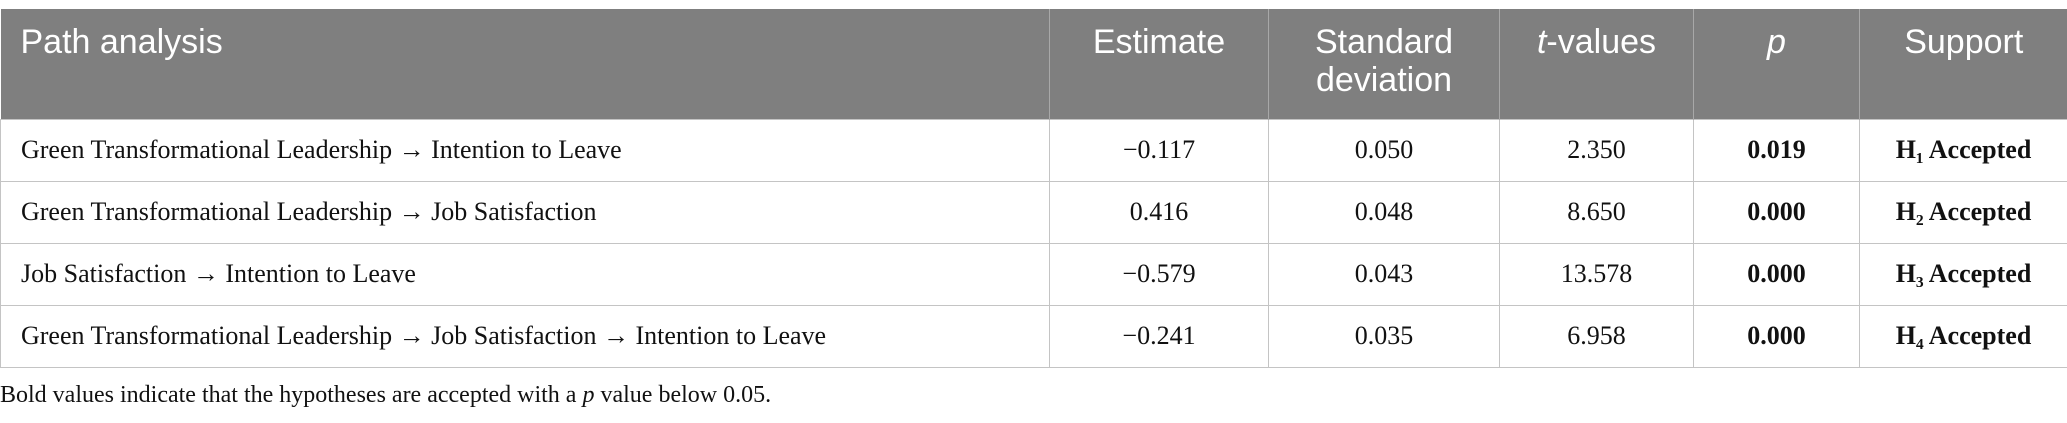 This screenshot has width=2067, height=423. I want to click on table-cell: 0.043, so click(1384, 274).